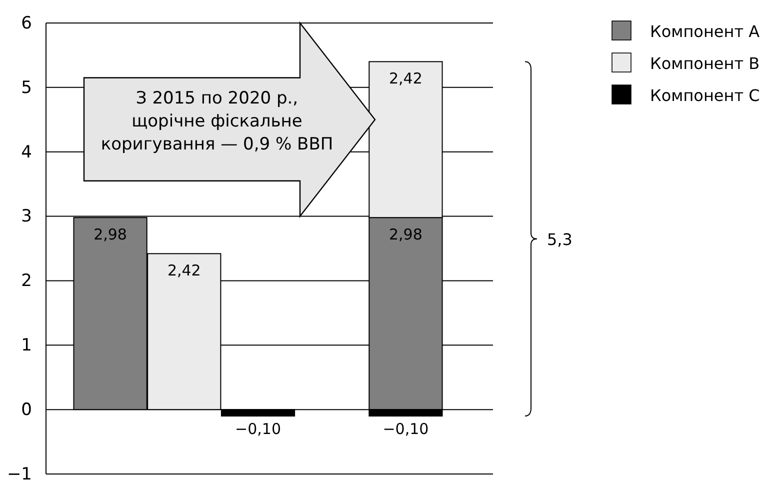 This screenshot has width=783, height=486. I want to click on y-tick-label: −1, so click(19, 474).